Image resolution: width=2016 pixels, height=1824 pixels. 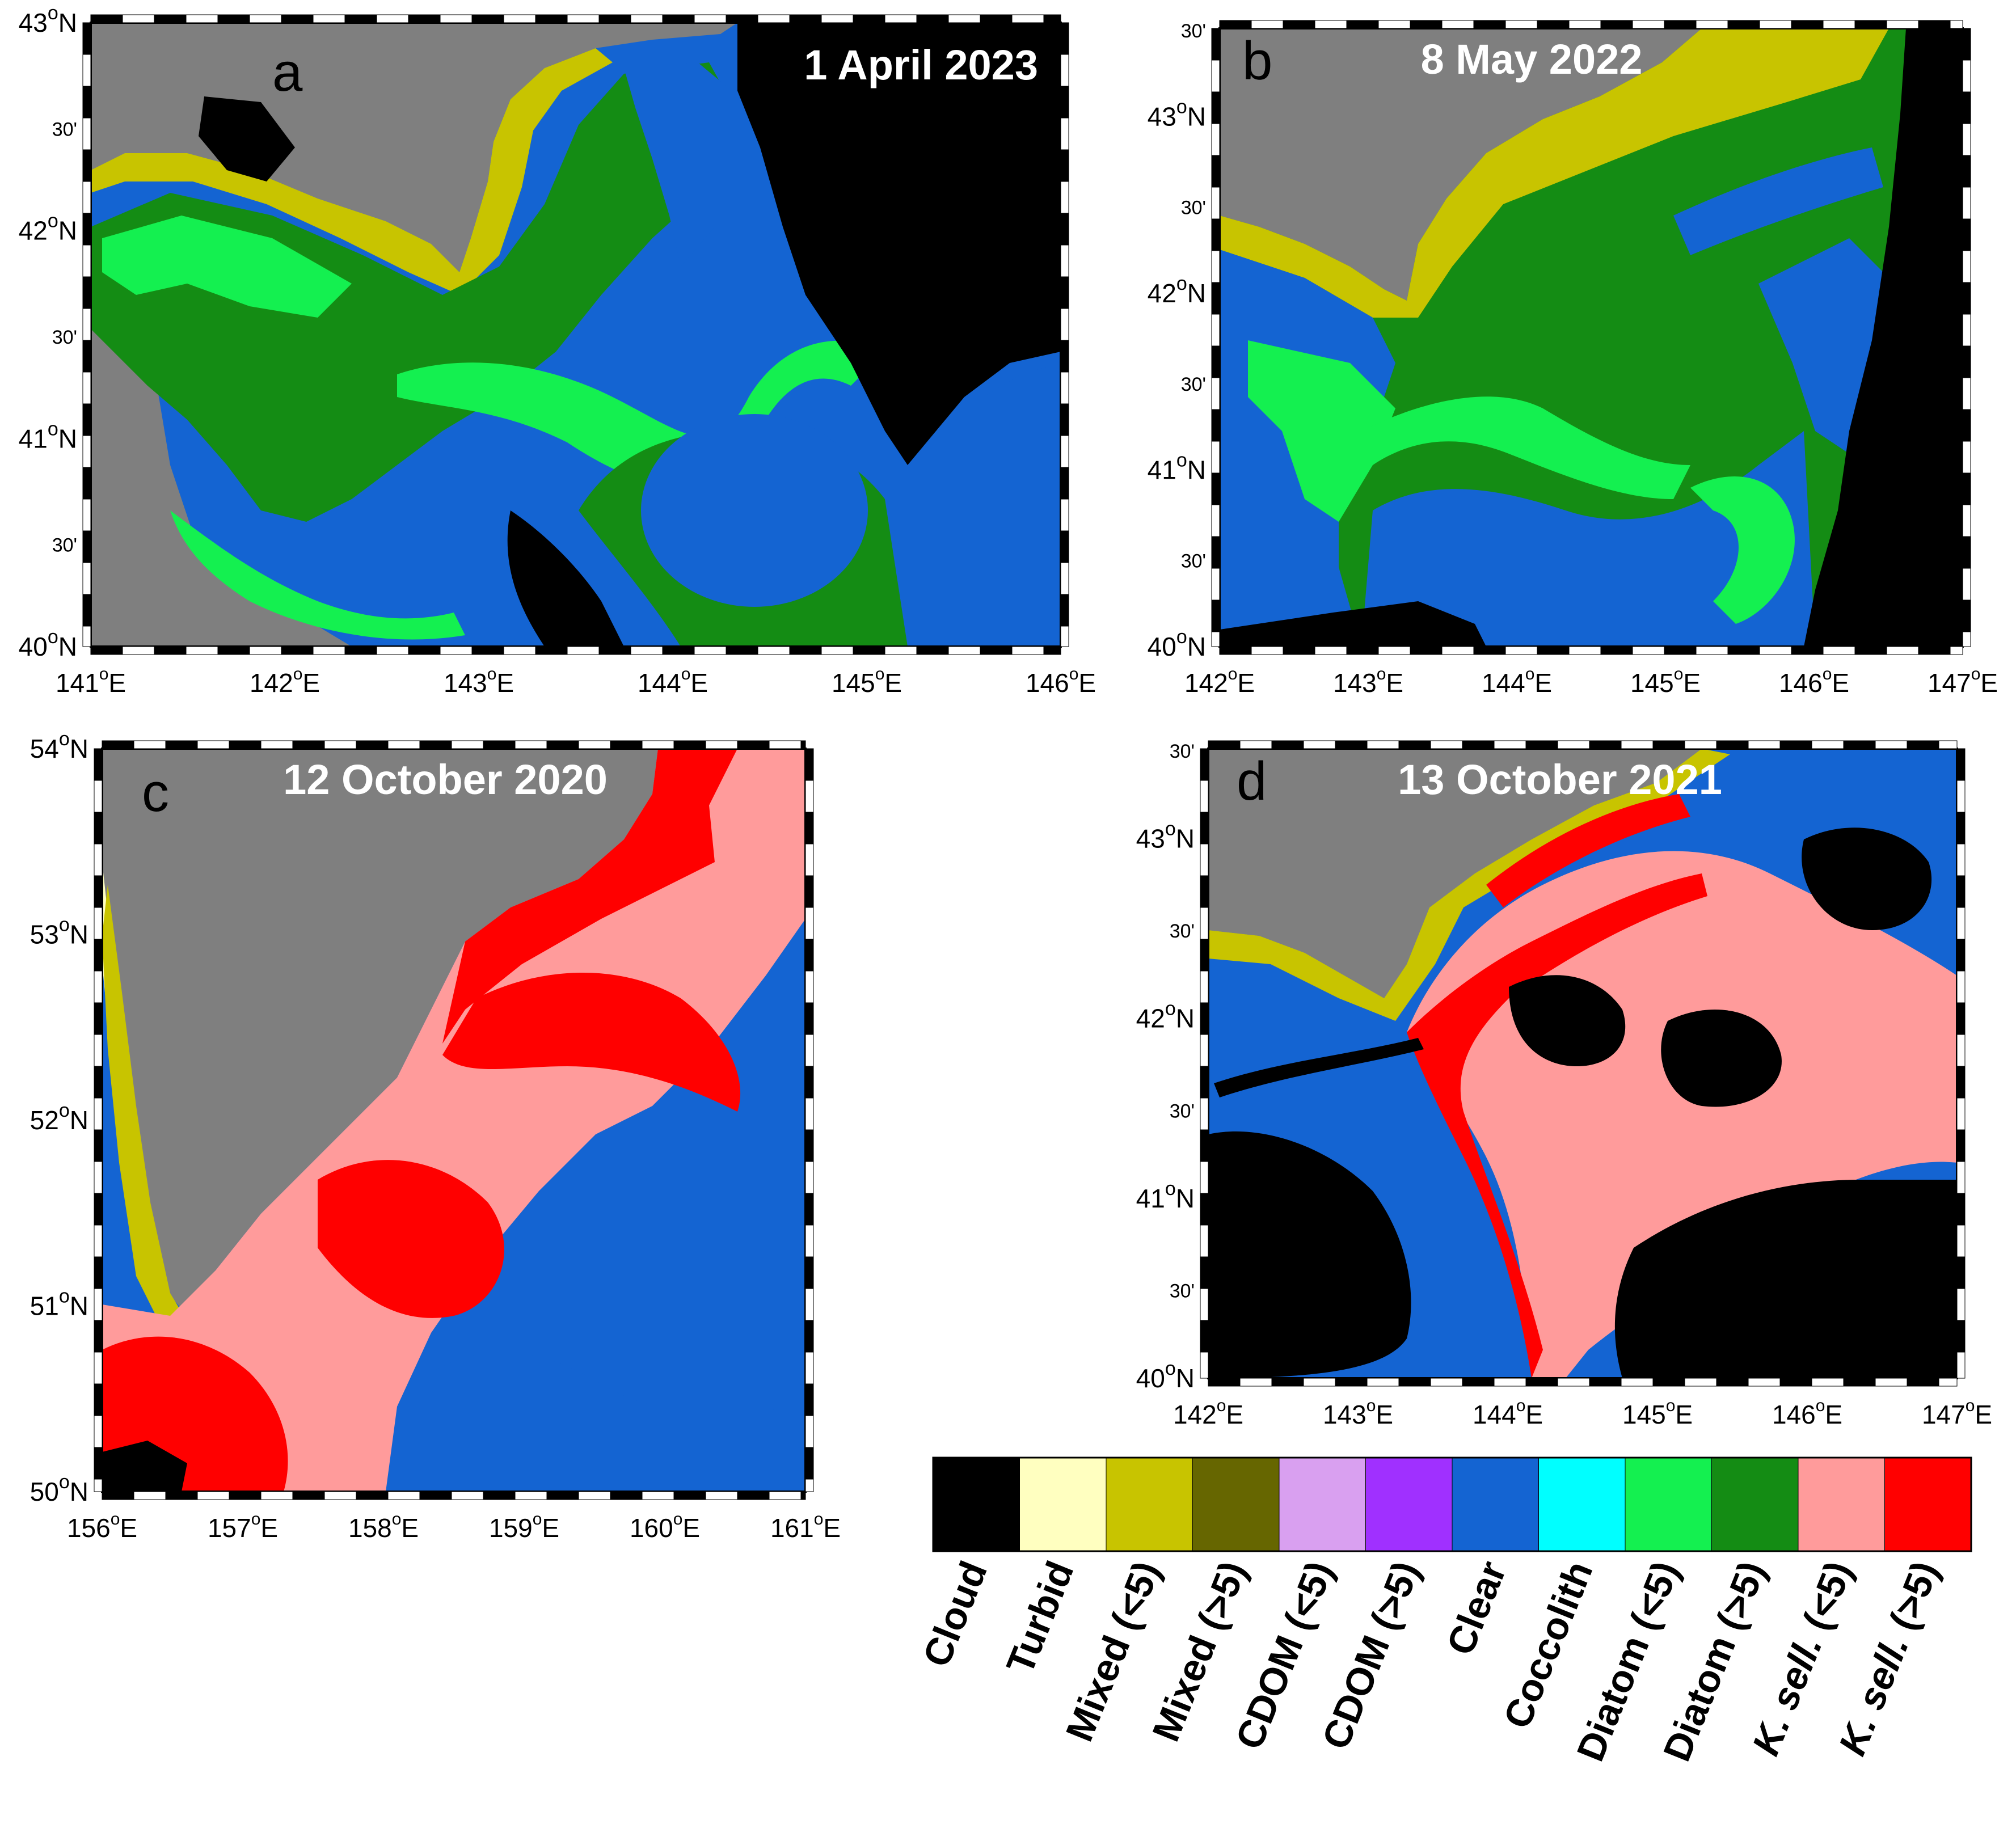 I want to click on lon-label: 143oE, so click(x=479, y=681).